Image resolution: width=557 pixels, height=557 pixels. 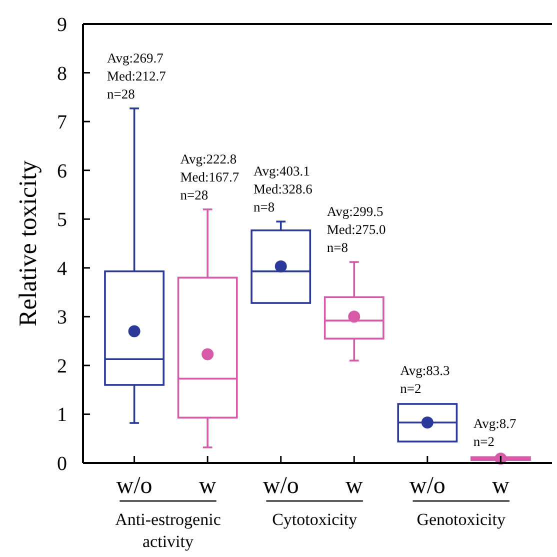 I want to click on y-tick-label: 7, so click(x=62, y=123).